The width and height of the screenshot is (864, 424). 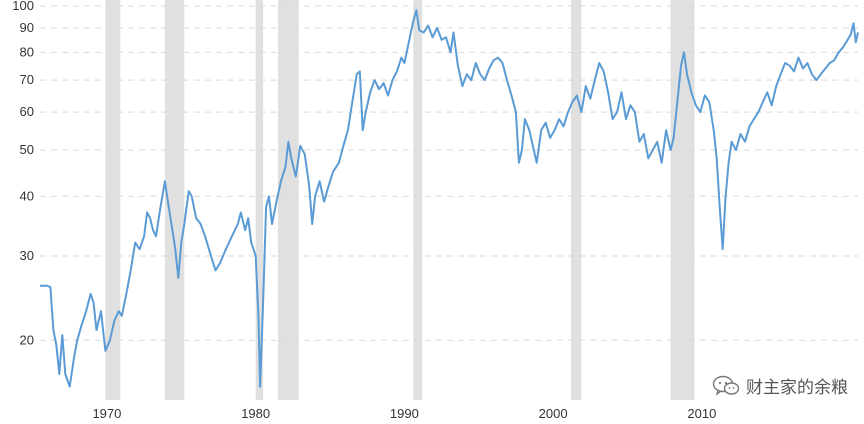 I want to click on y-tick-label-90: 90, so click(x=27, y=27).